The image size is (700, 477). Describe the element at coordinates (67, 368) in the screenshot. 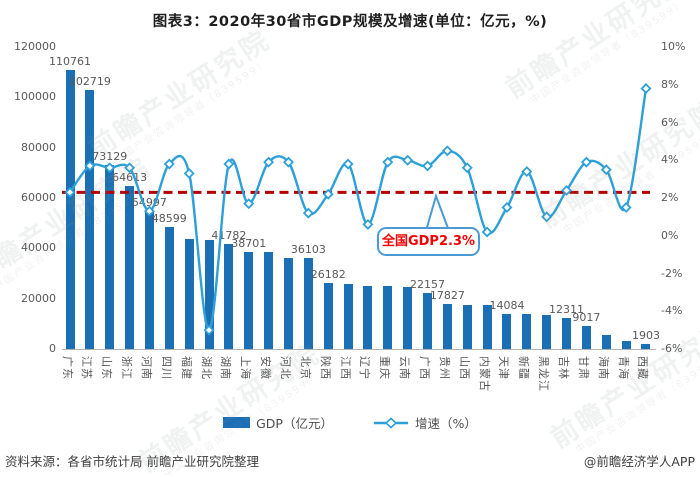

I see `x-axis-label-广东: 广东` at that location.